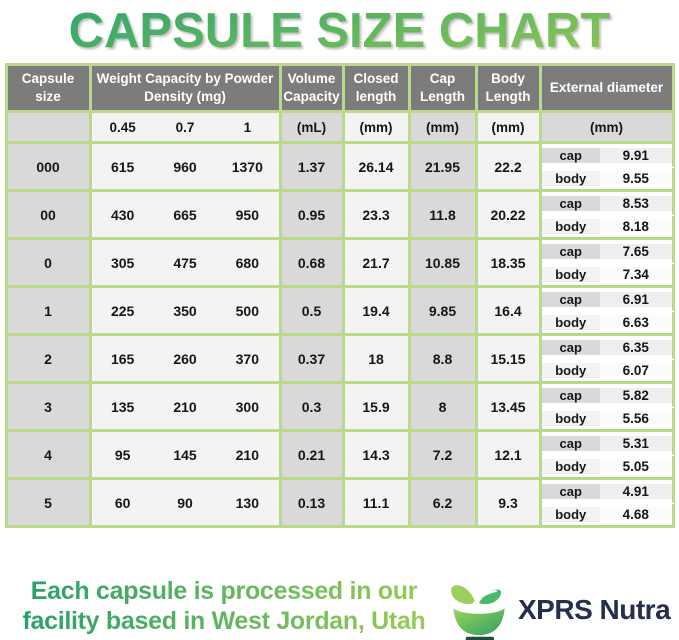  Describe the element at coordinates (122, 454) in the screenshot. I see `weight-density-045: 95` at that location.